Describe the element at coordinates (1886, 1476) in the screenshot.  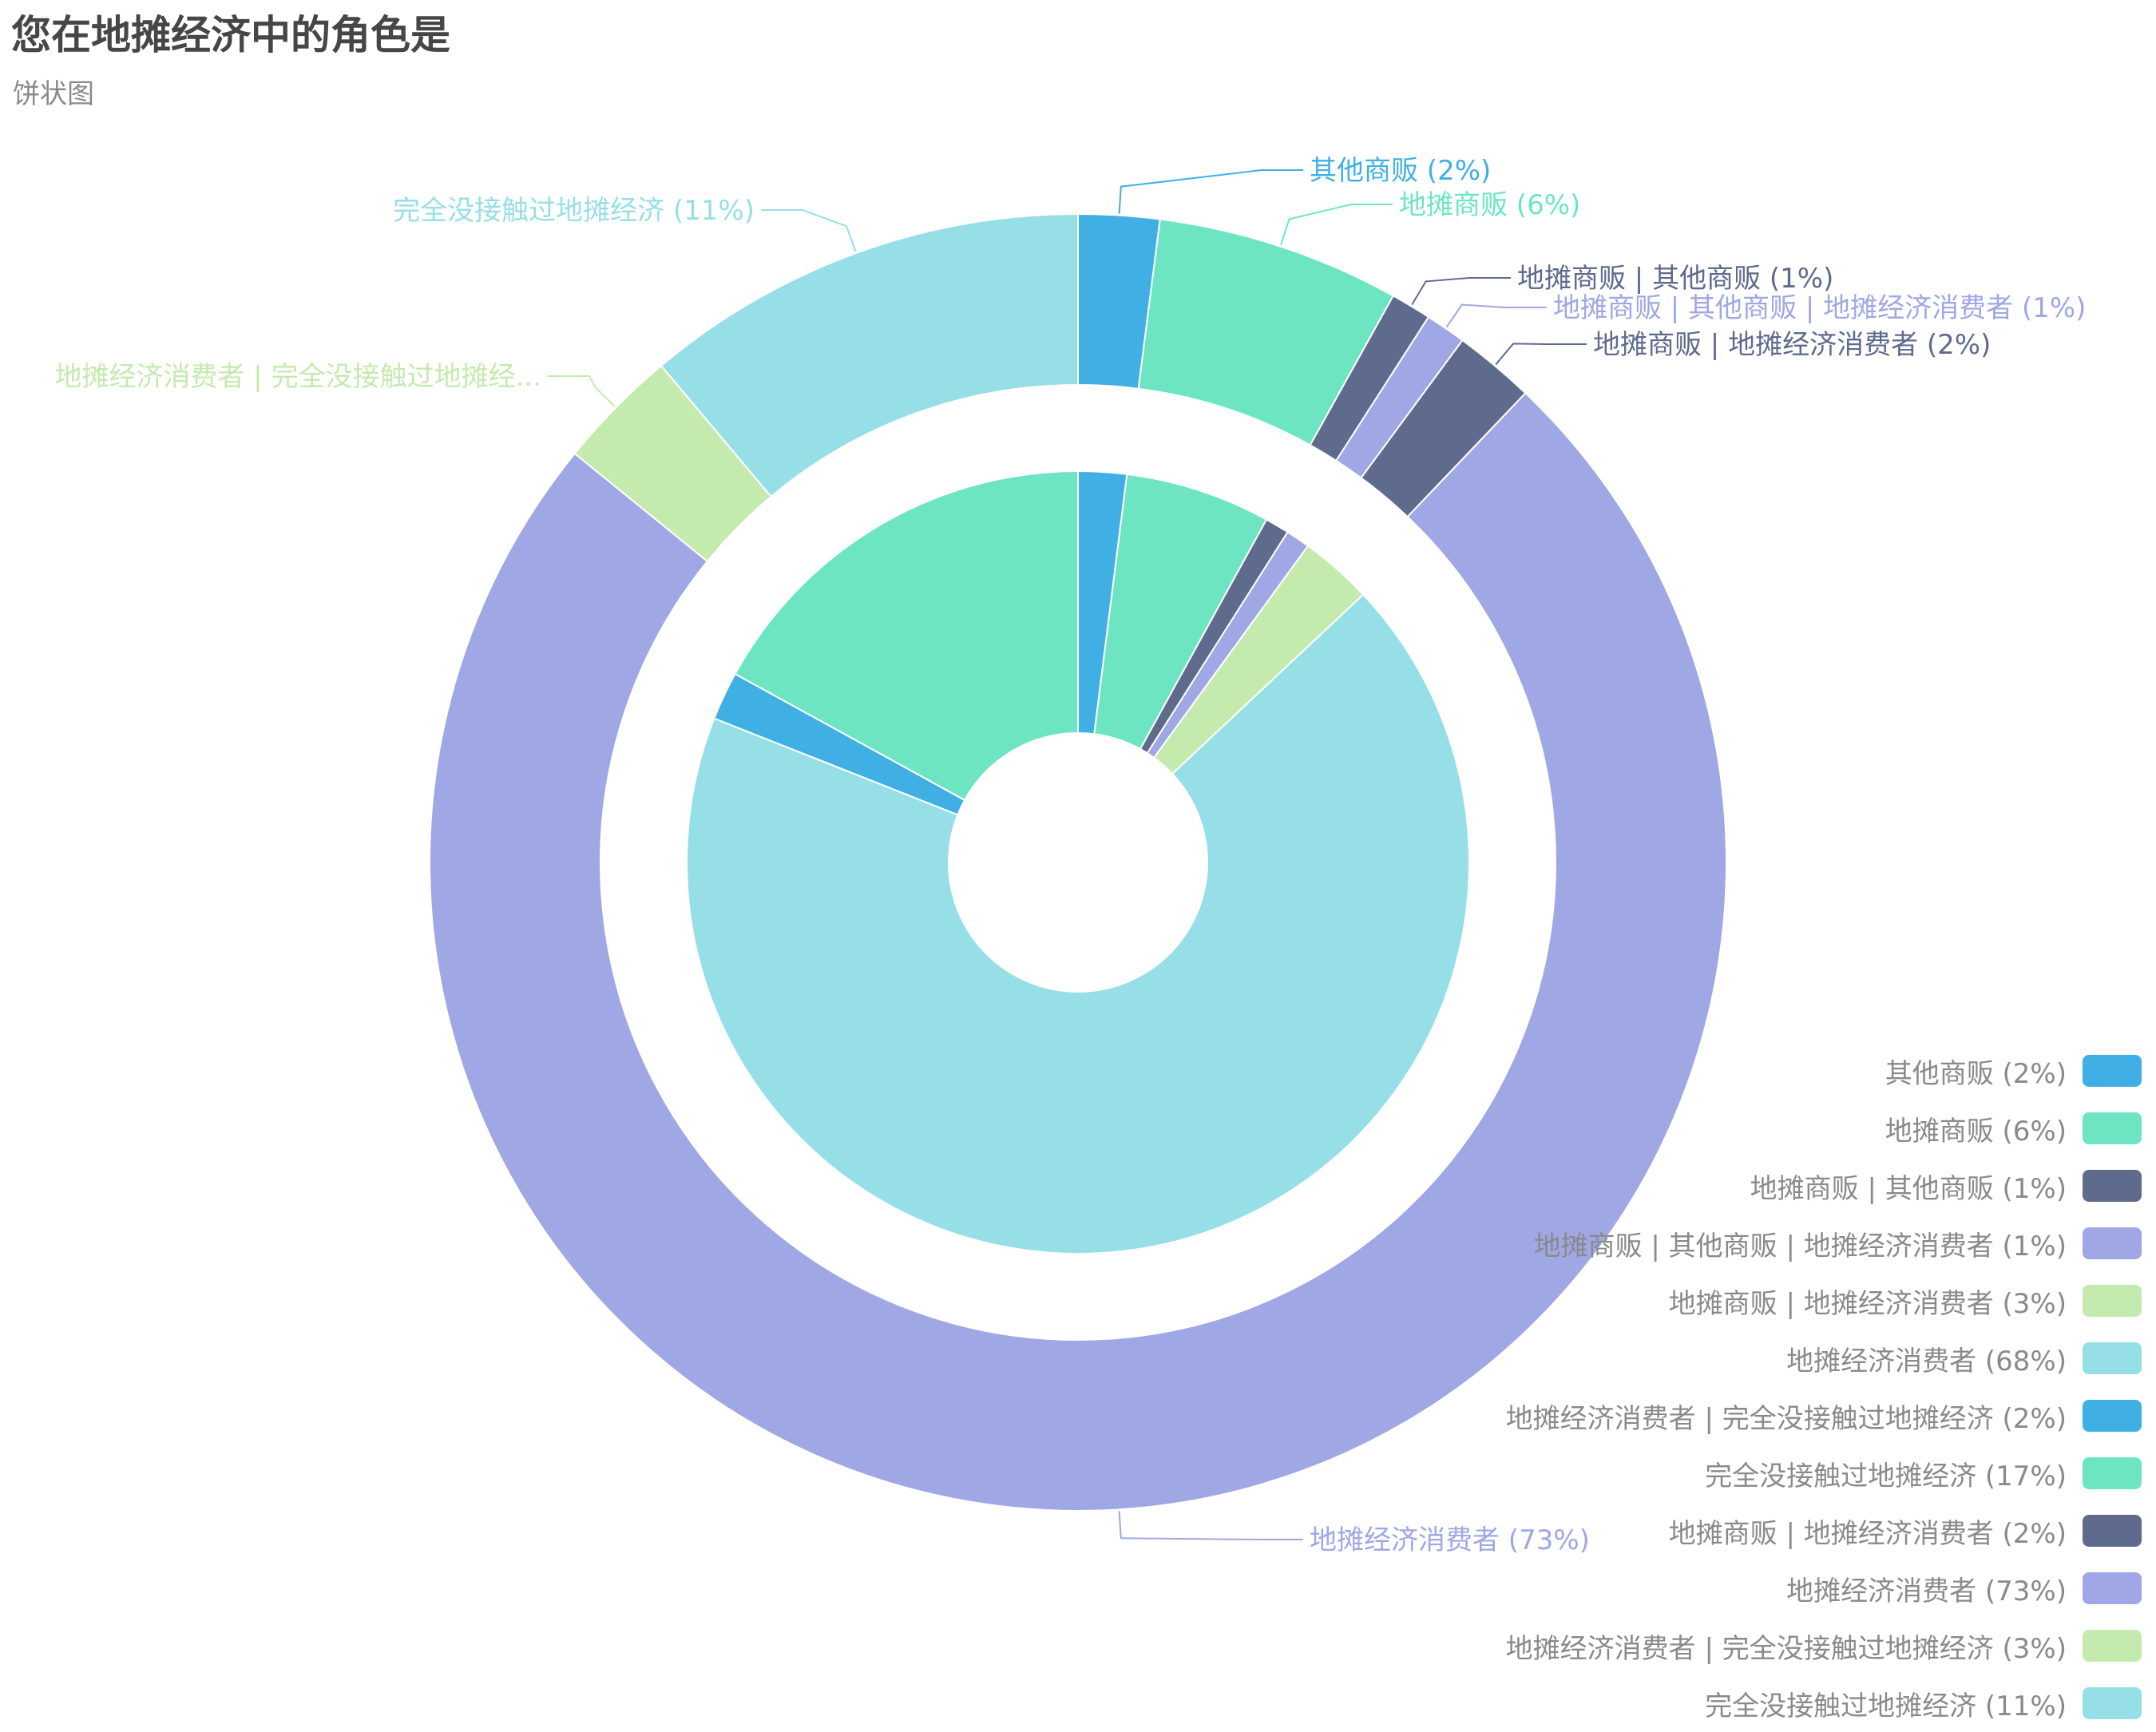
I see `legend-label: 完全没接触过地摊经济 (17%)` at that location.